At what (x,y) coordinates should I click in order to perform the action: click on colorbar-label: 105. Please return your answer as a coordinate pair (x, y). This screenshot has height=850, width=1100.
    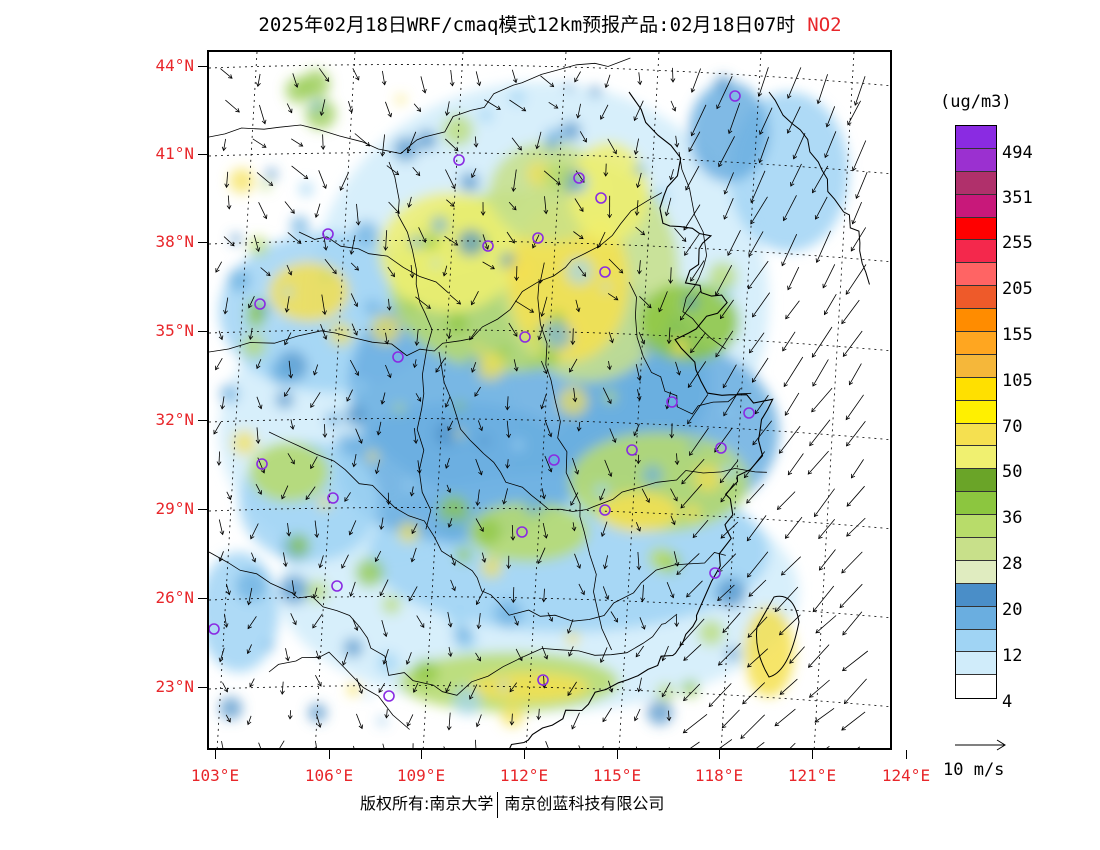
    Looking at the image, I should click on (1017, 381).